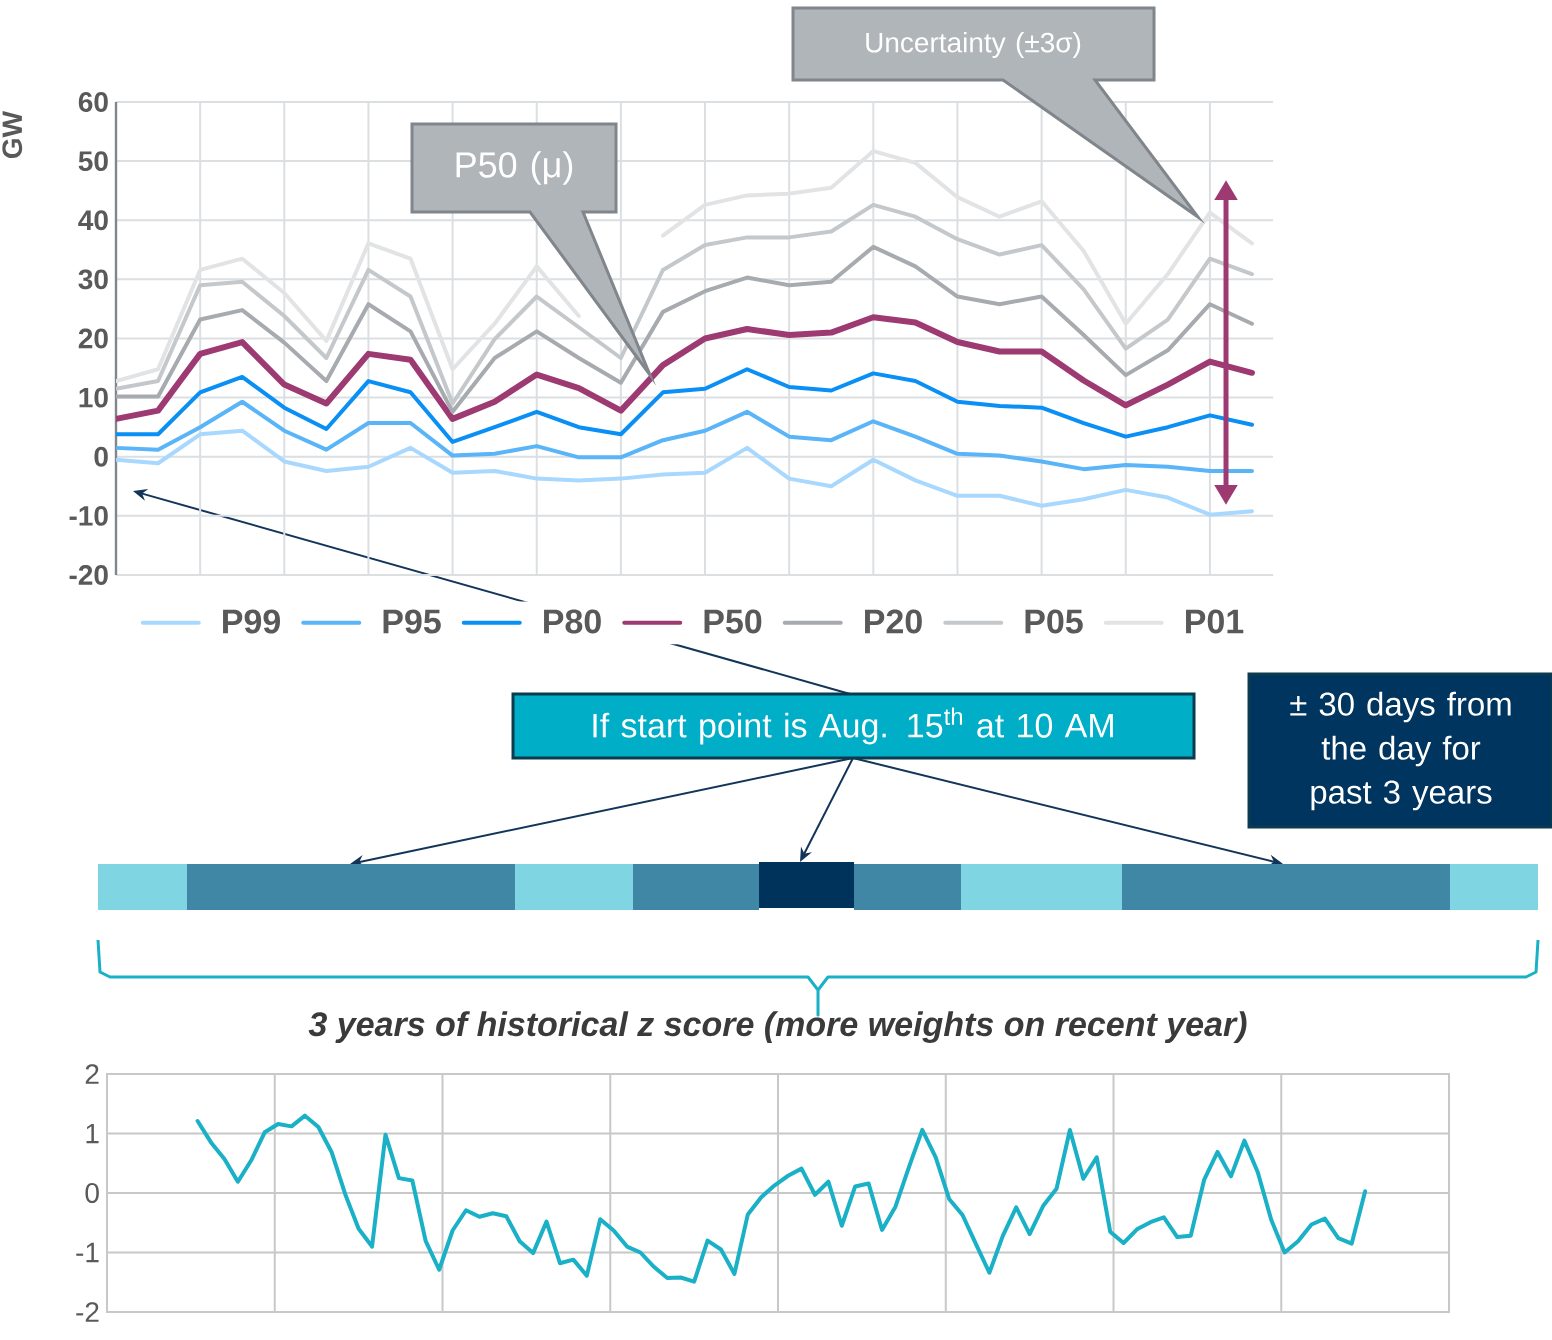  I want to click on y-tick-label: 50, so click(93, 161).